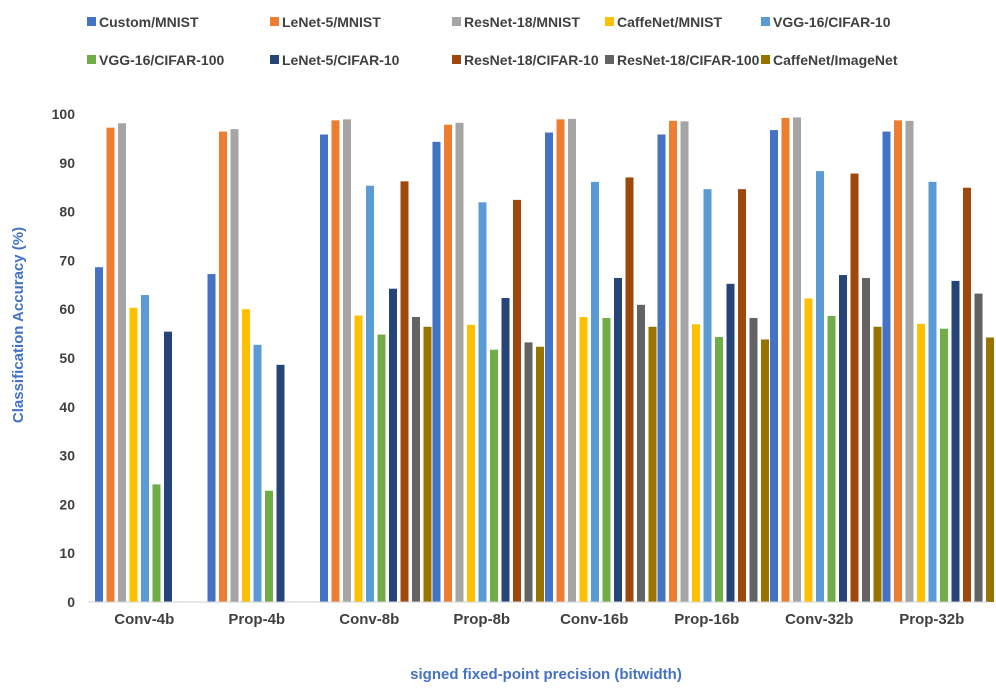 The image size is (996, 694). I want to click on legend-item-lenet-5-cifar-10: LeNet-5/CIFAR-10, so click(335, 60).